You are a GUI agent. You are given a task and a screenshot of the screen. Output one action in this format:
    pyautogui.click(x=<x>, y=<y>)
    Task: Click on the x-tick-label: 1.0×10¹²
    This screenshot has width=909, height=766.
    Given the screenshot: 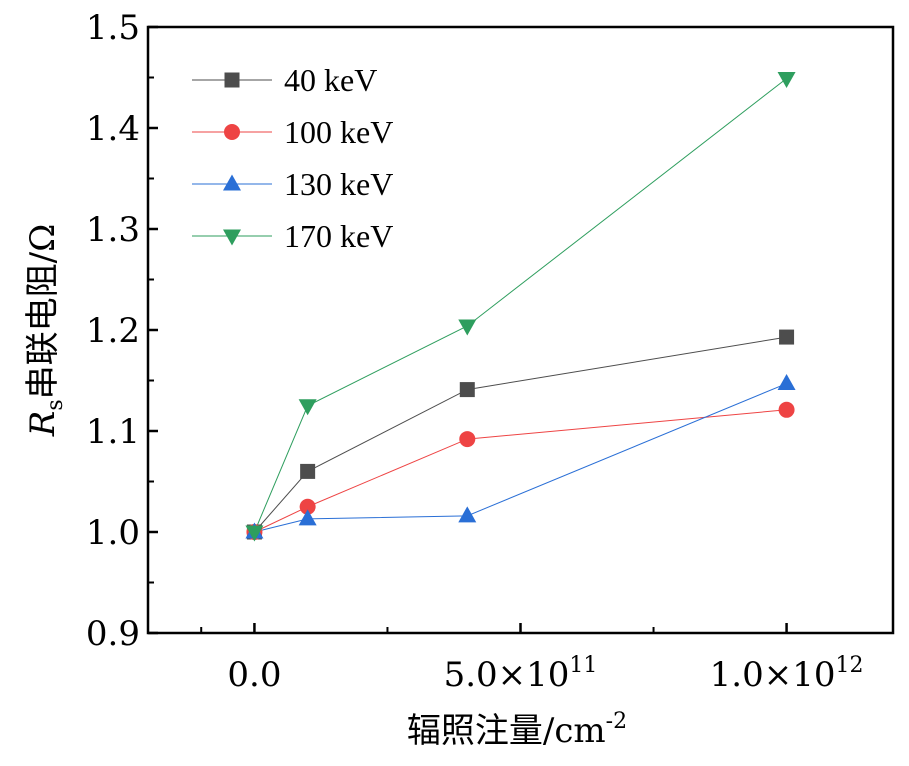 What is the action you would take?
    pyautogui.click(x=787, y=674)
    